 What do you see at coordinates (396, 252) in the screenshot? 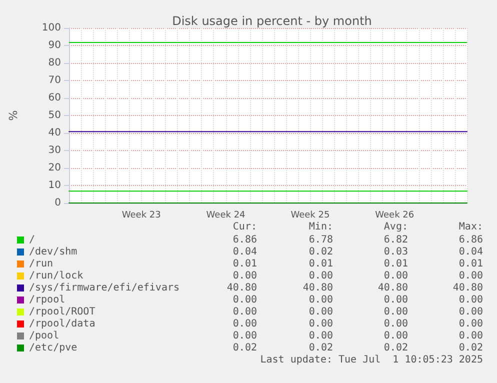
I see `text: 0.03` at bounding box center [396, 252].